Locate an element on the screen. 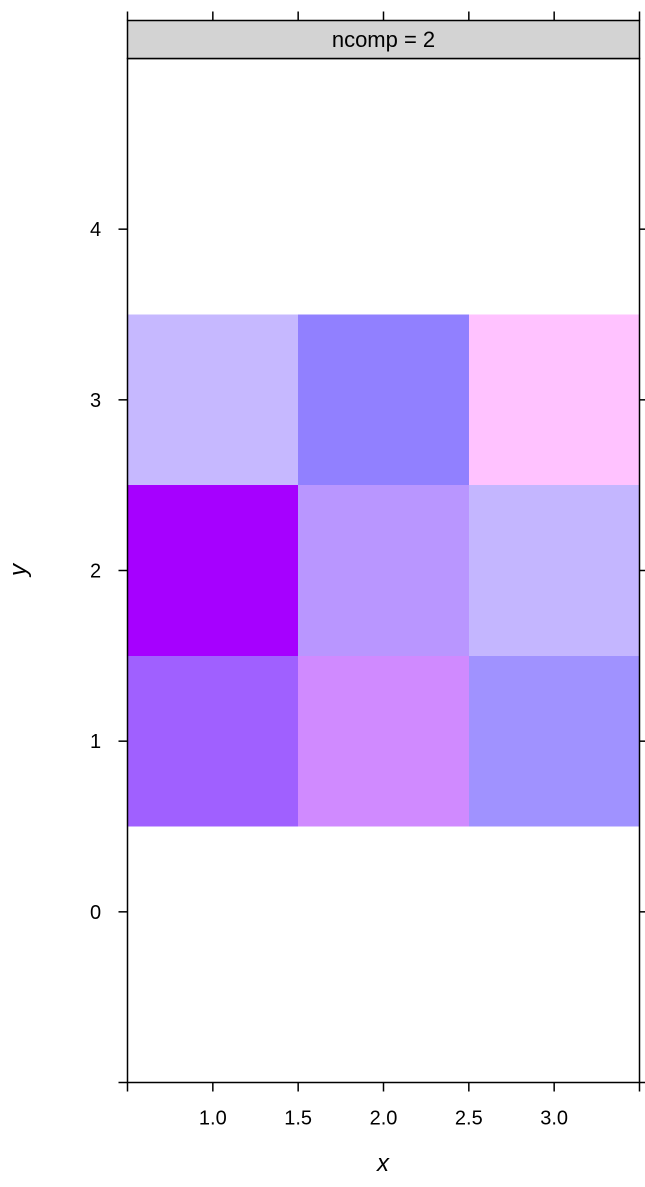 This screenshot has width=645, height=1187. x-axis-title: x is located at coordinates (383, 1163).